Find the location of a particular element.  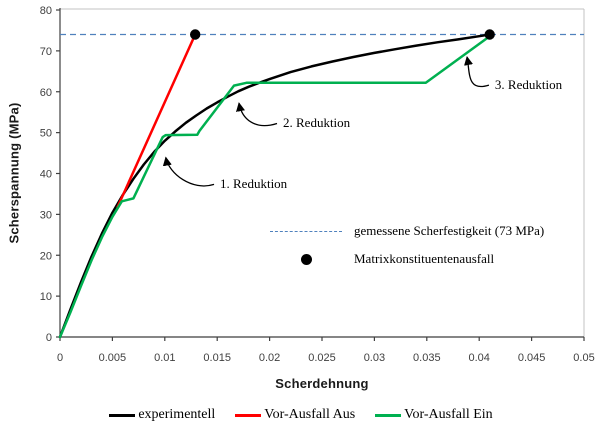

x-tick-label: 0.04 is located at coordinates (478, 358).